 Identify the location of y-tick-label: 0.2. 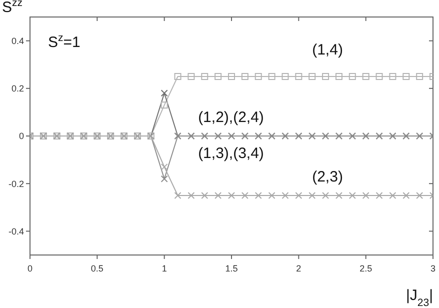
(17, 89).